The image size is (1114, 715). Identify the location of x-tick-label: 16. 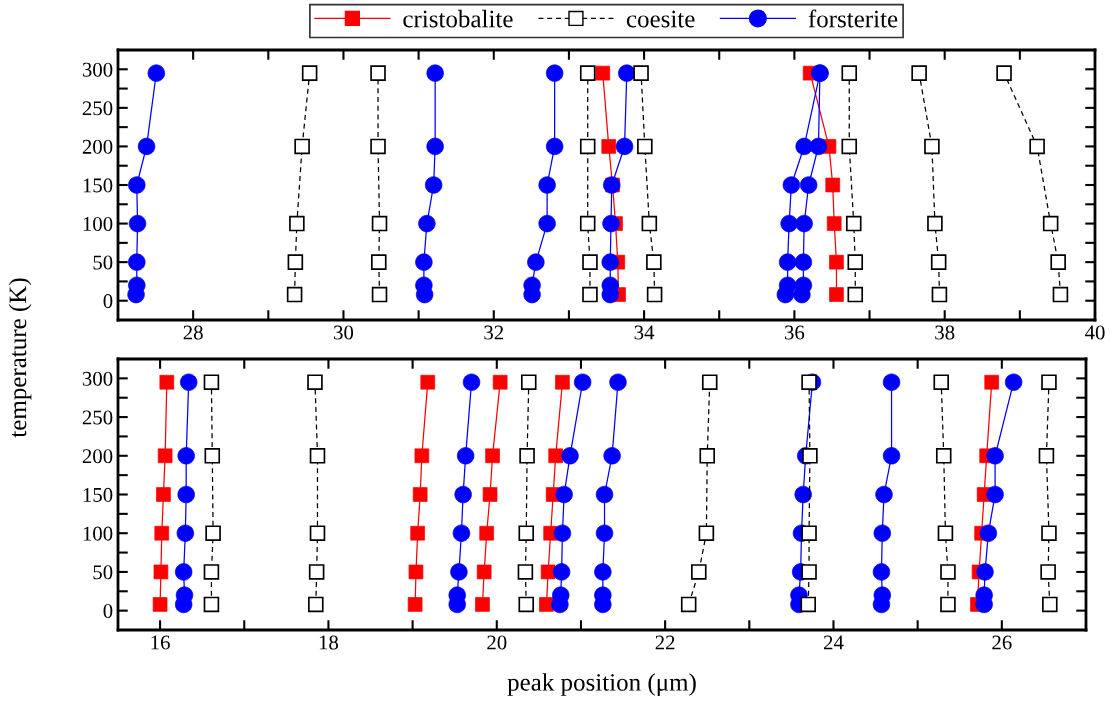
(160, 642).